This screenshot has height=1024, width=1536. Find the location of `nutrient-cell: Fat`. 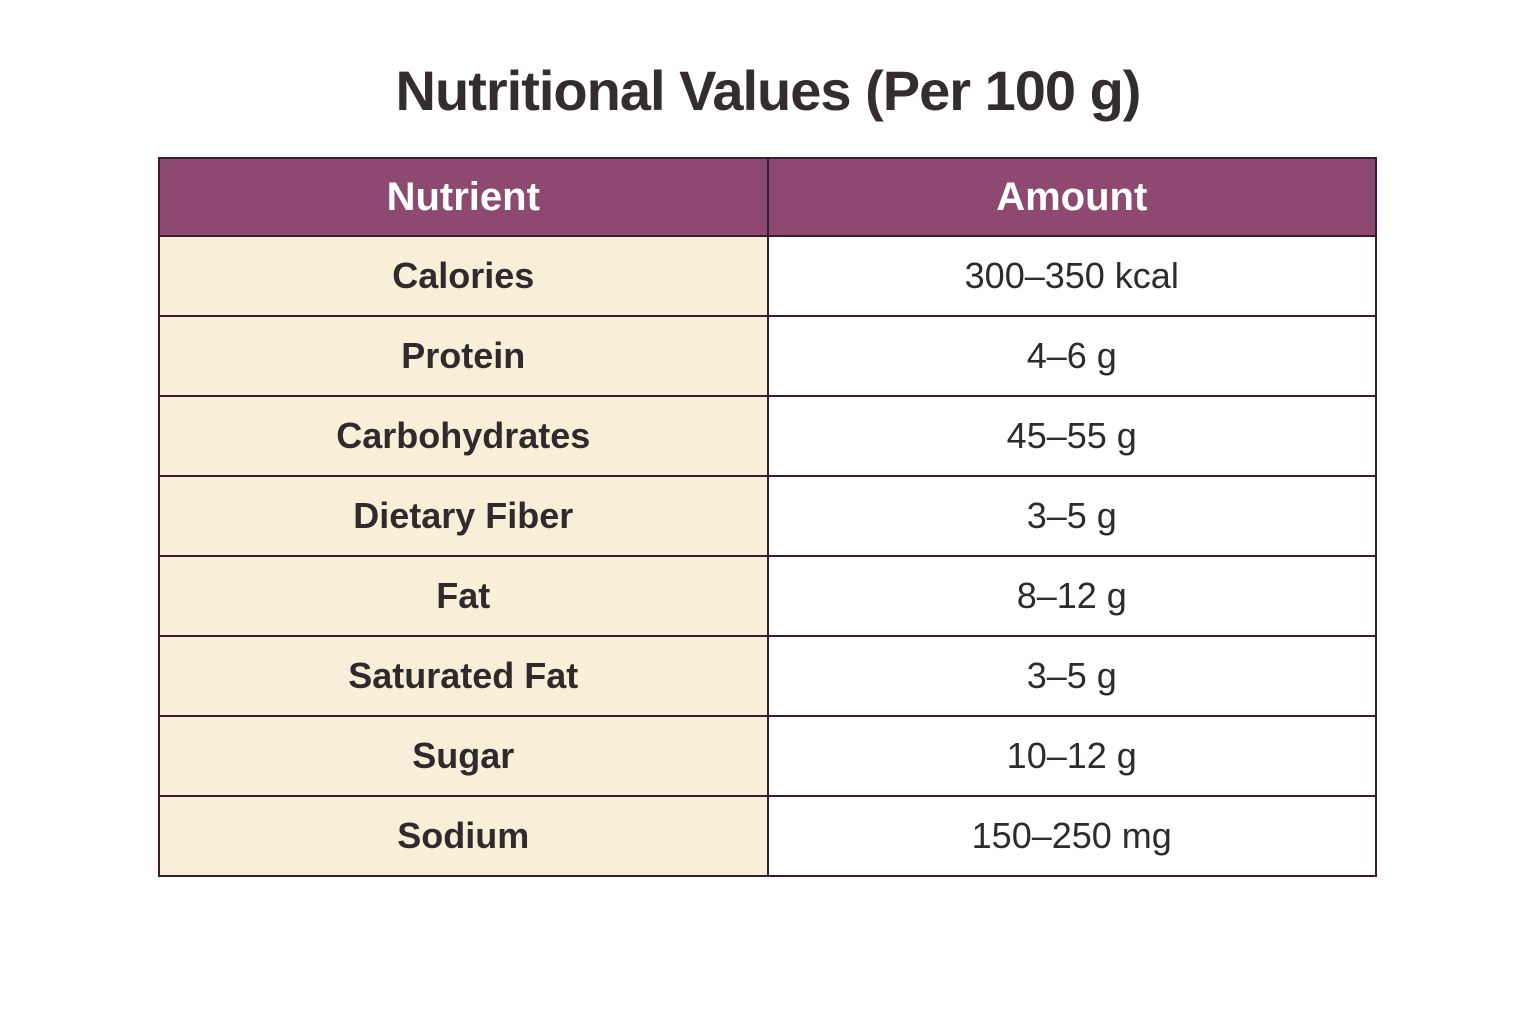

nutrient-cell: Fat is located at coordinates (463, 596).